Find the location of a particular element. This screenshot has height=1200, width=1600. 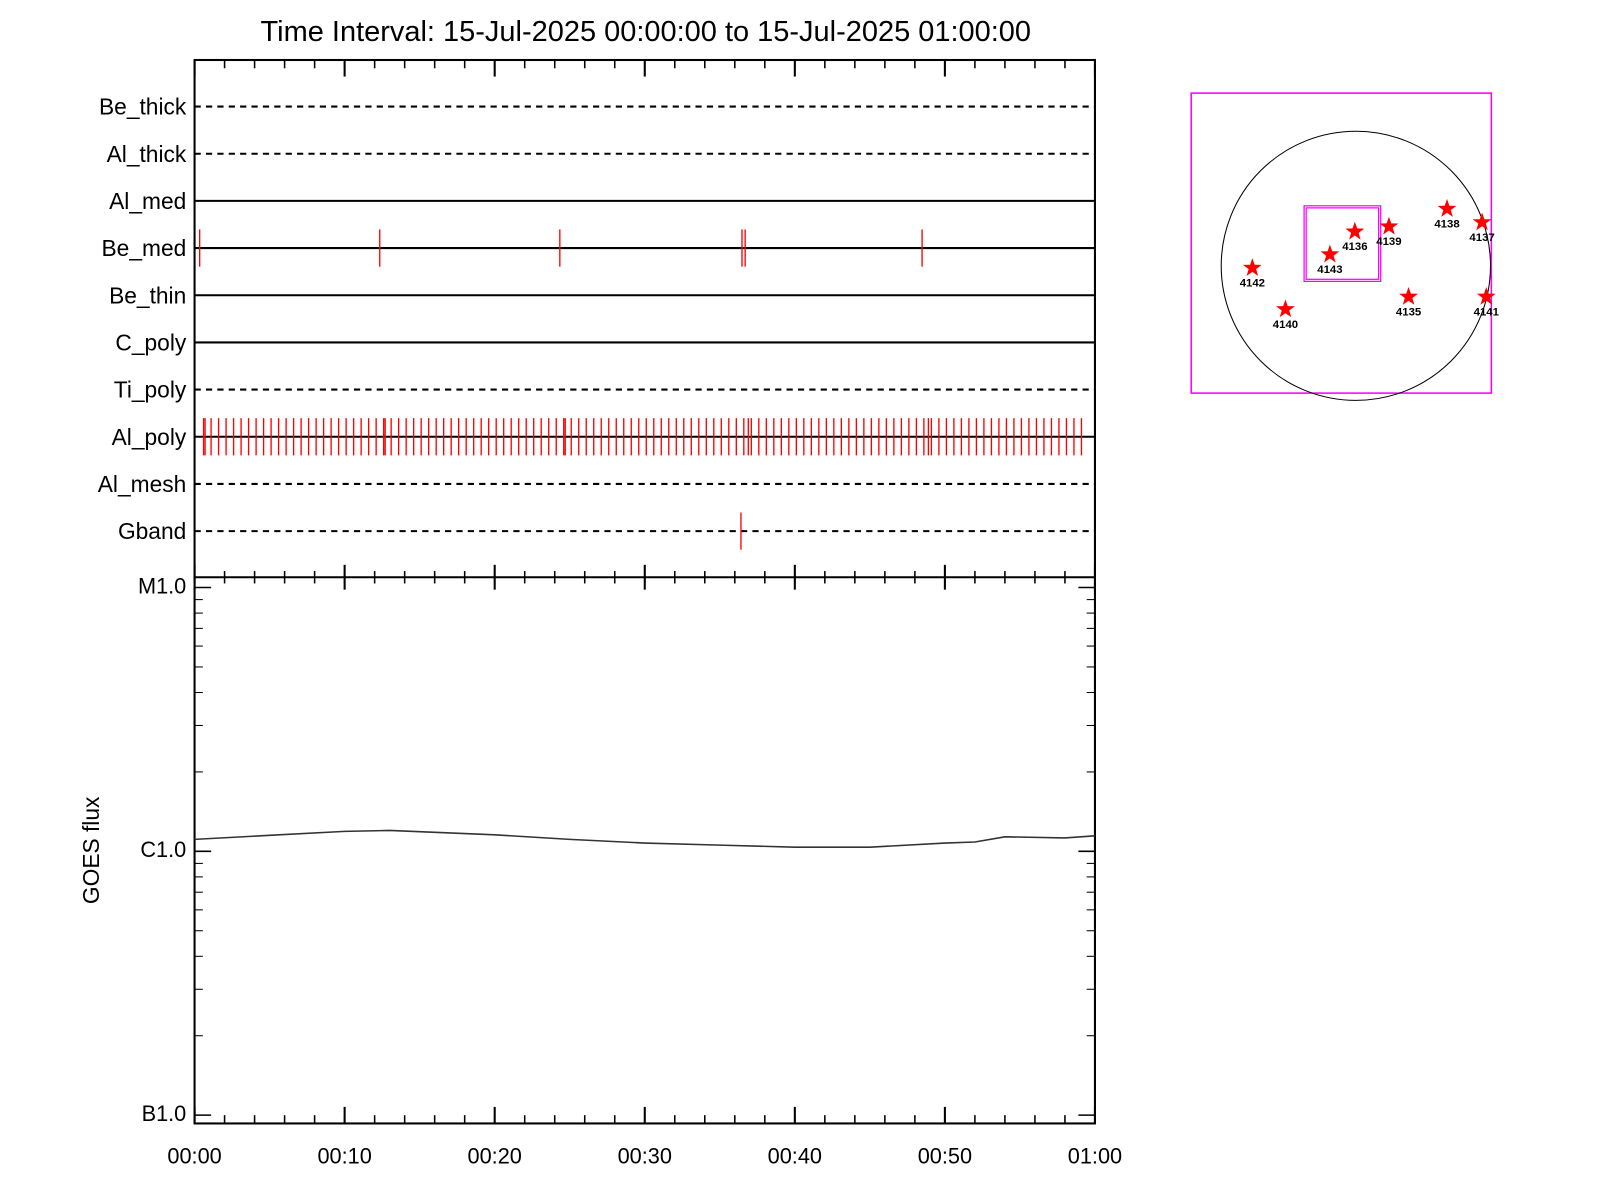

region-label: 4143 is located at coordinates (1329, 270).